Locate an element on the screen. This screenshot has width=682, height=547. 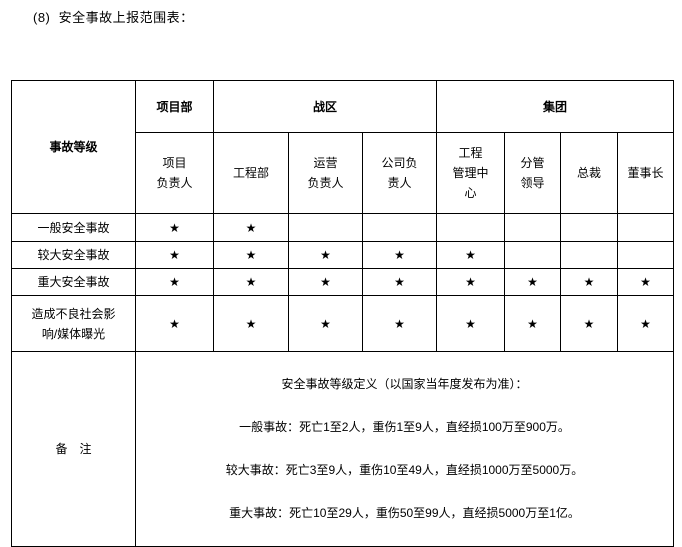
group-header-war-zone: 战区 is located at coordinates (325, 106).